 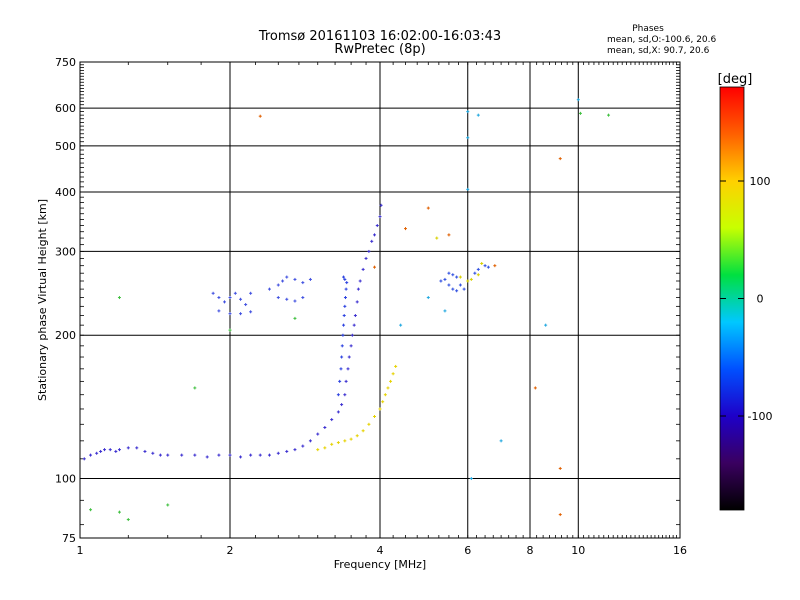 What do you see at coordinates (65, 108) in the screenshot?
I see `y-tick-label: 600` at bounding box center [65, 108].